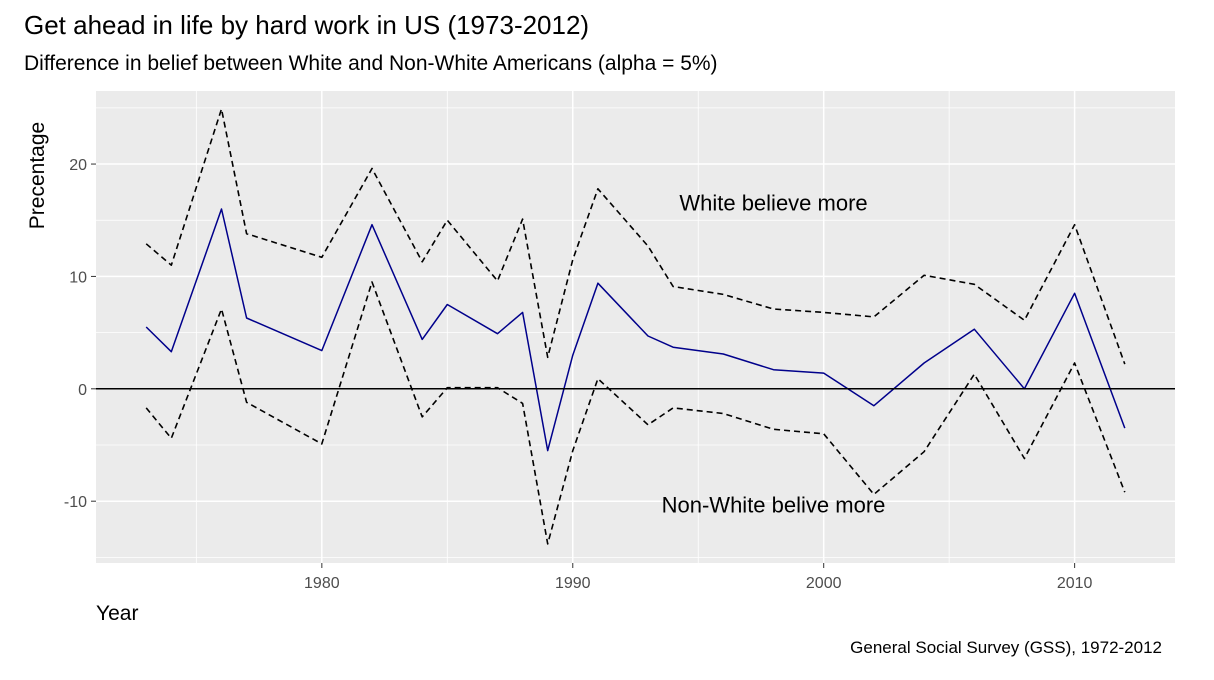  What do you see at coordinates (824, 583) in the screenshot?
I see `x-tick-label: 2000` at bounding box center [824, 583].